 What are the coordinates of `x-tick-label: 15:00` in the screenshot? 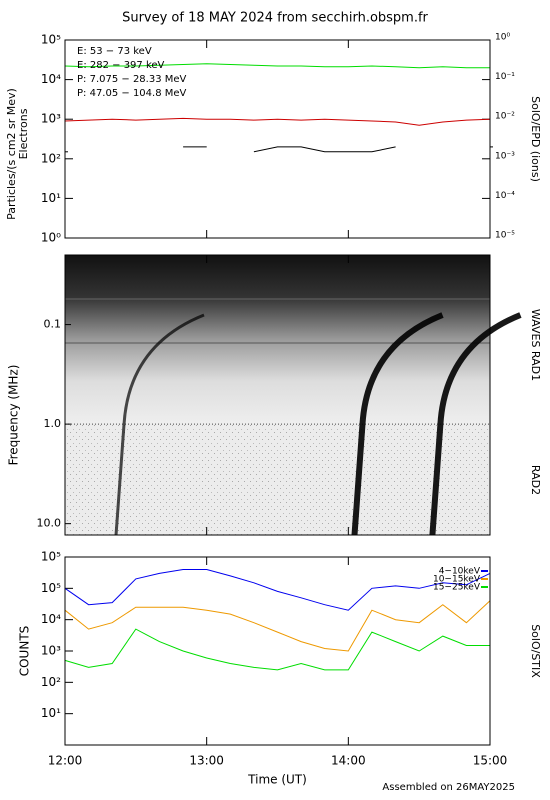 It's located at (490, 761).